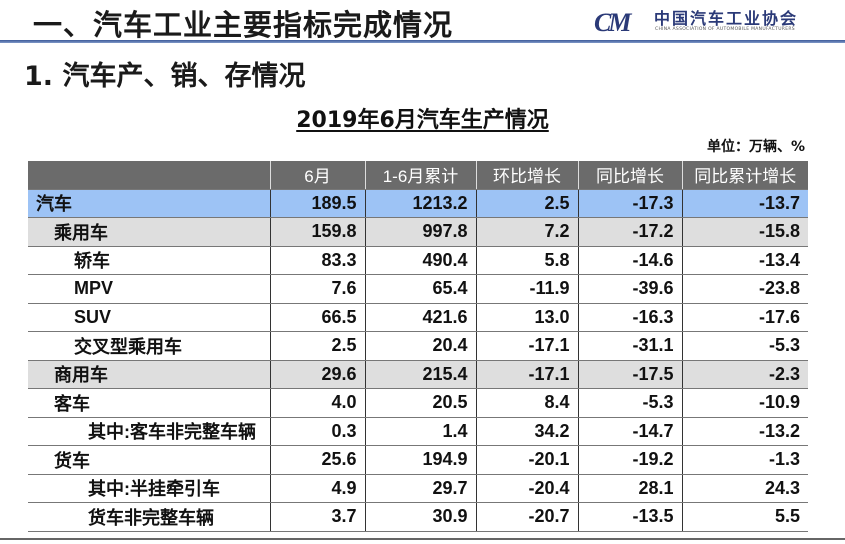 This screenshot has height=544, width=845. I want to click on cell: -15.8, so click(744, 232).